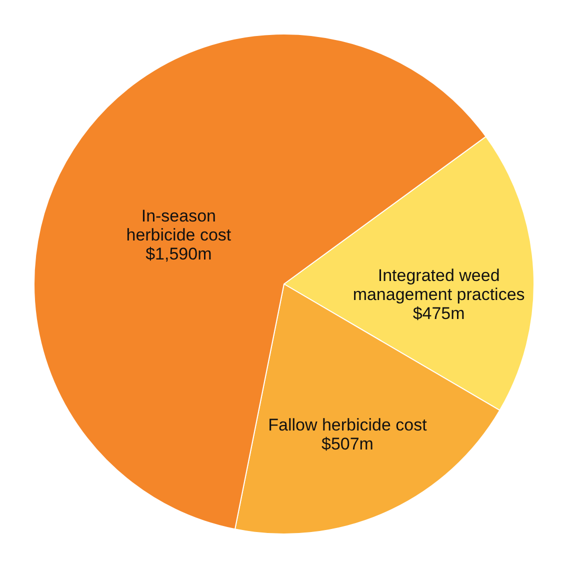  I want to click on slice-label: Fallow herbicide cost, so click(348, 424).